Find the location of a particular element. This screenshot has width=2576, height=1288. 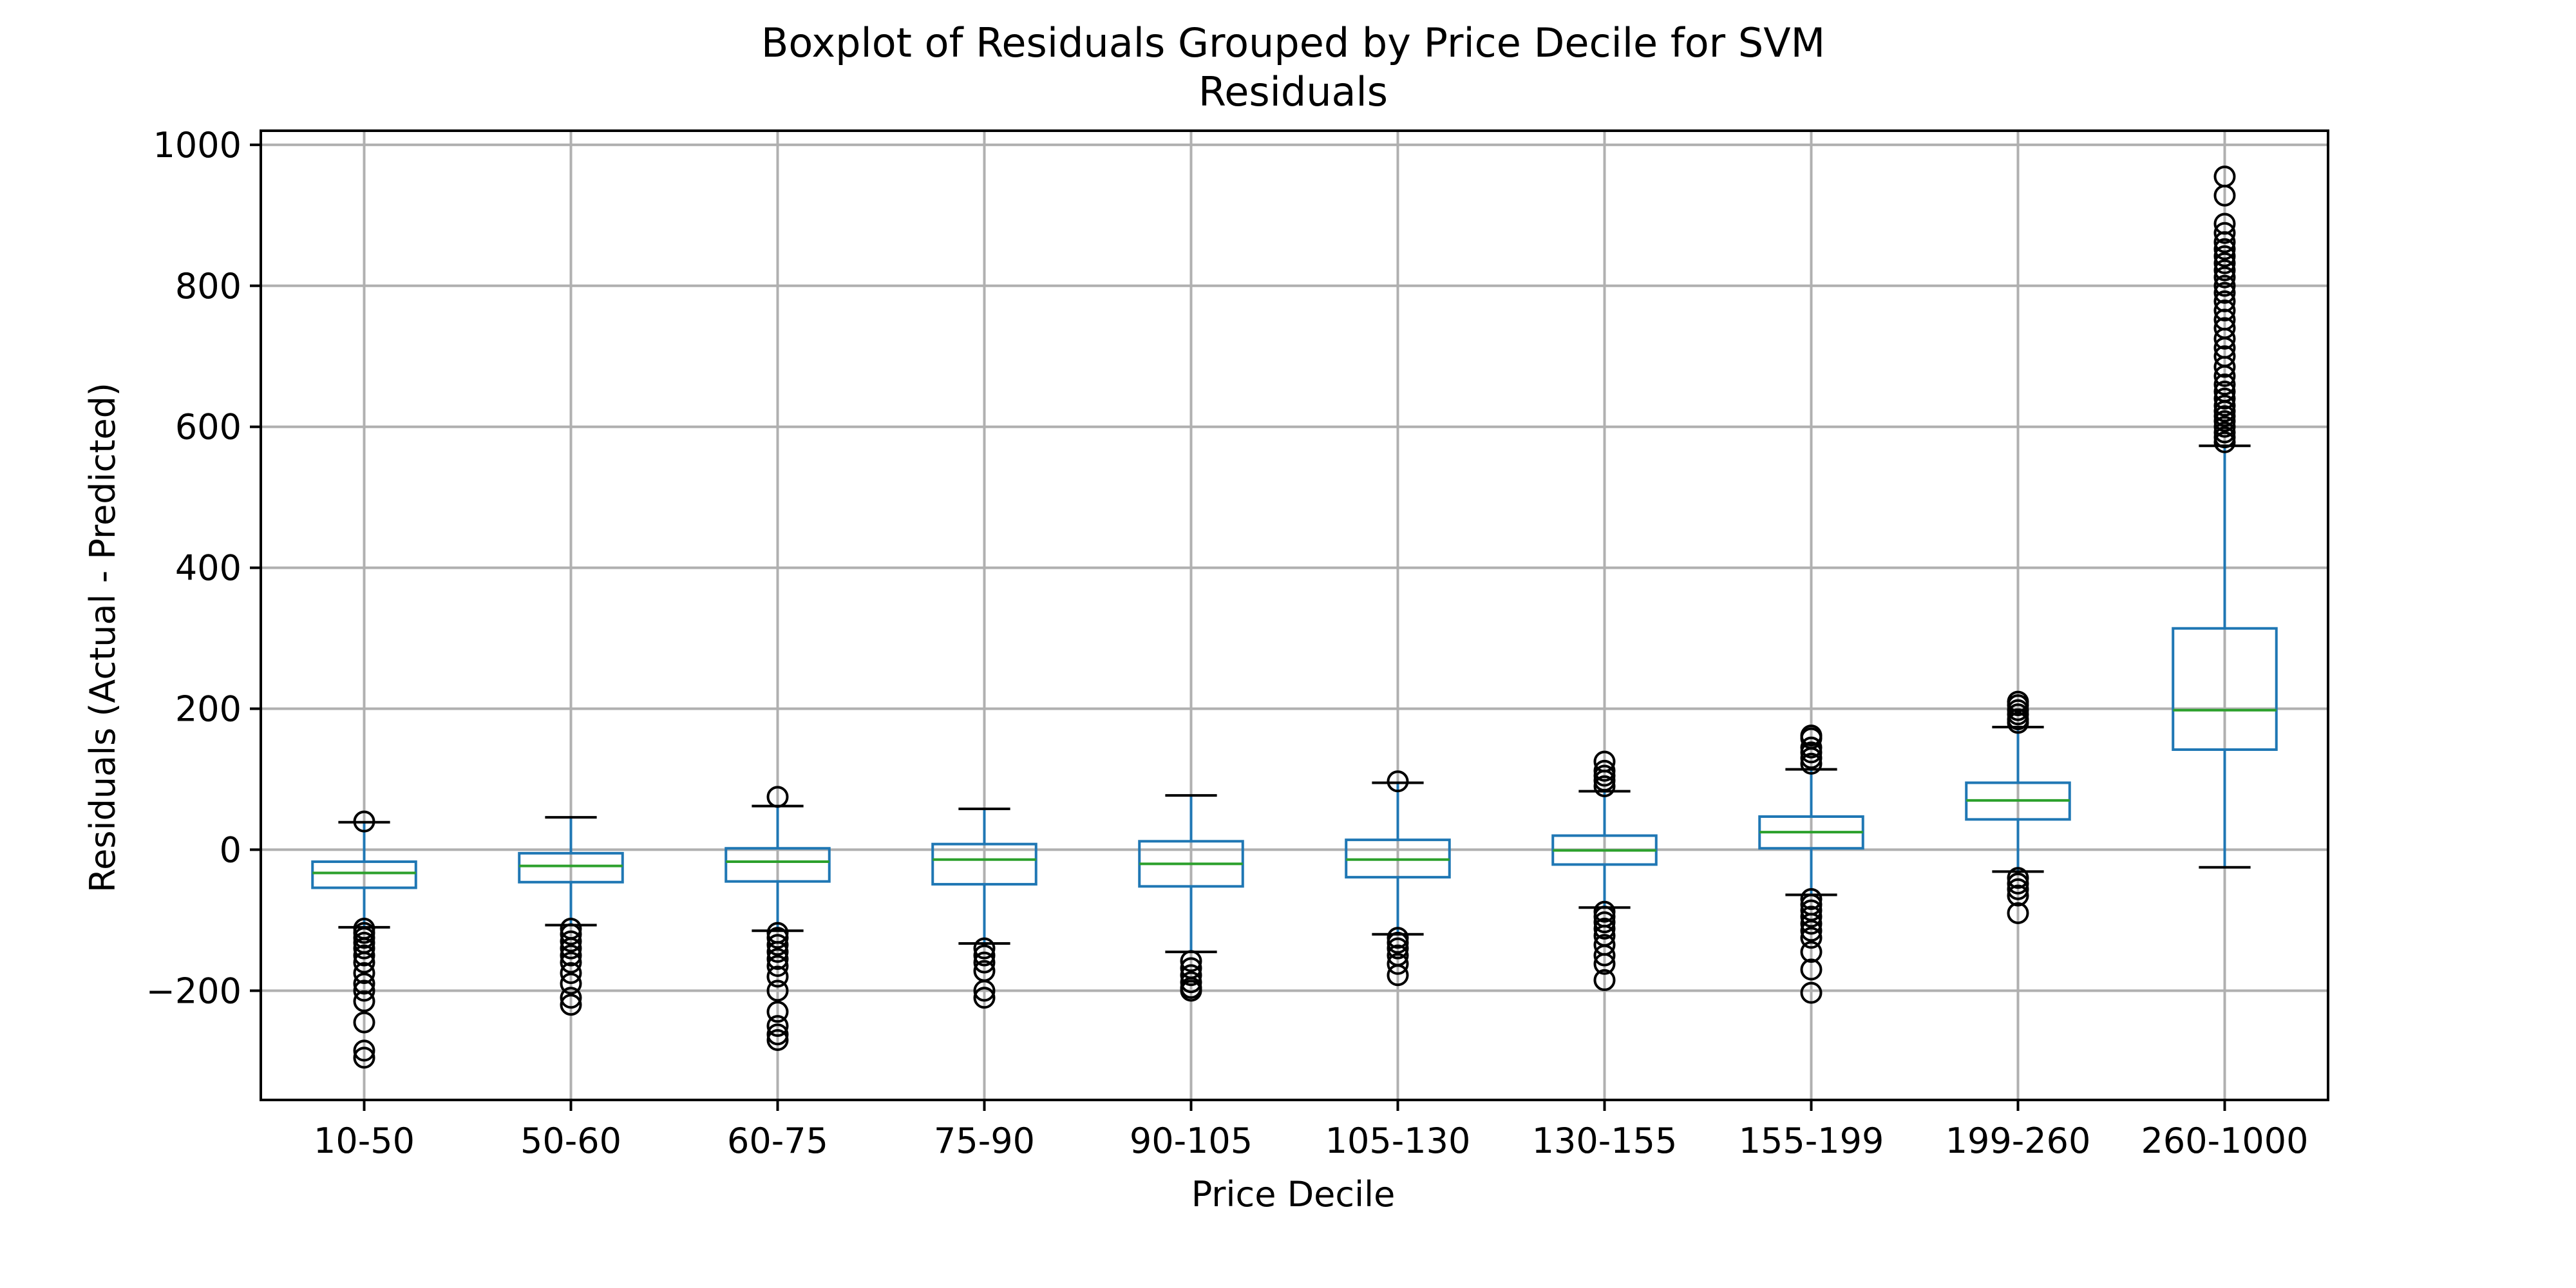

y-tick-label: 0 is located at coordinates (231, 849).